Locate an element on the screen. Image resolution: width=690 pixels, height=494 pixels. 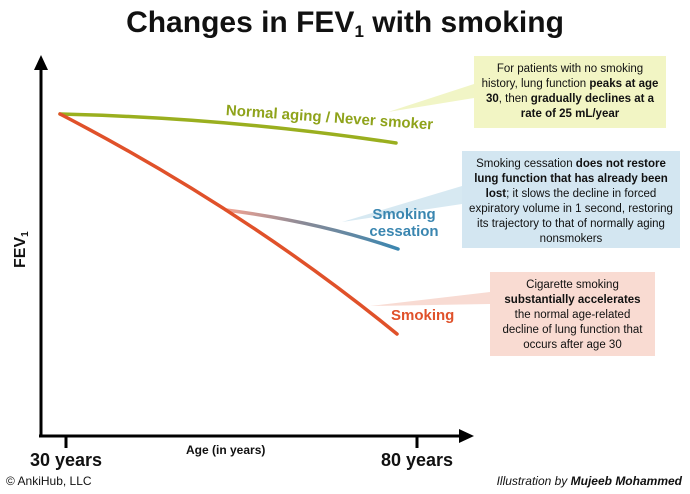
annotation-text-part: substantially accelerates is located at coordinates (572, 300).